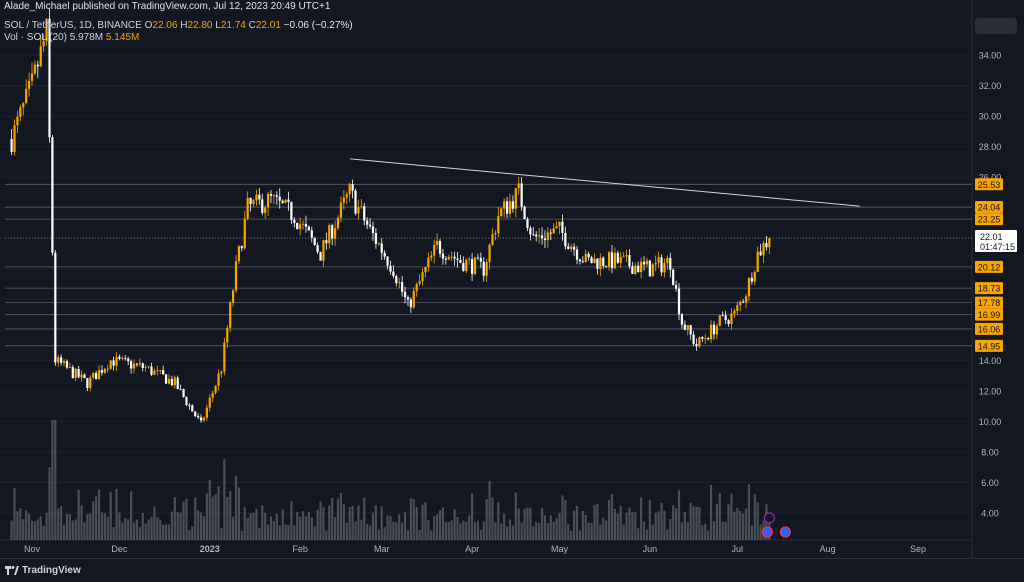 This screenshot has height=582, width=1024. What do you see at coordinates (990, 483) in the screenshot?
I see `y-tick-label: 6.00` at bounding box center [990, 483].